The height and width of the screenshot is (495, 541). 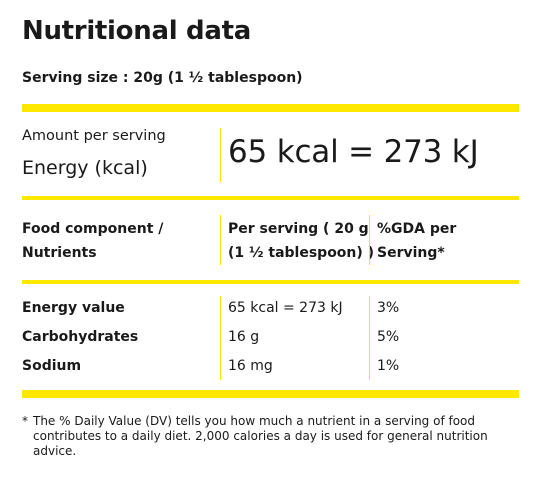 What do you see at coordinates (220, 155) in the screenshot?
I see `energy-divider` at bounding box center [220, 155].